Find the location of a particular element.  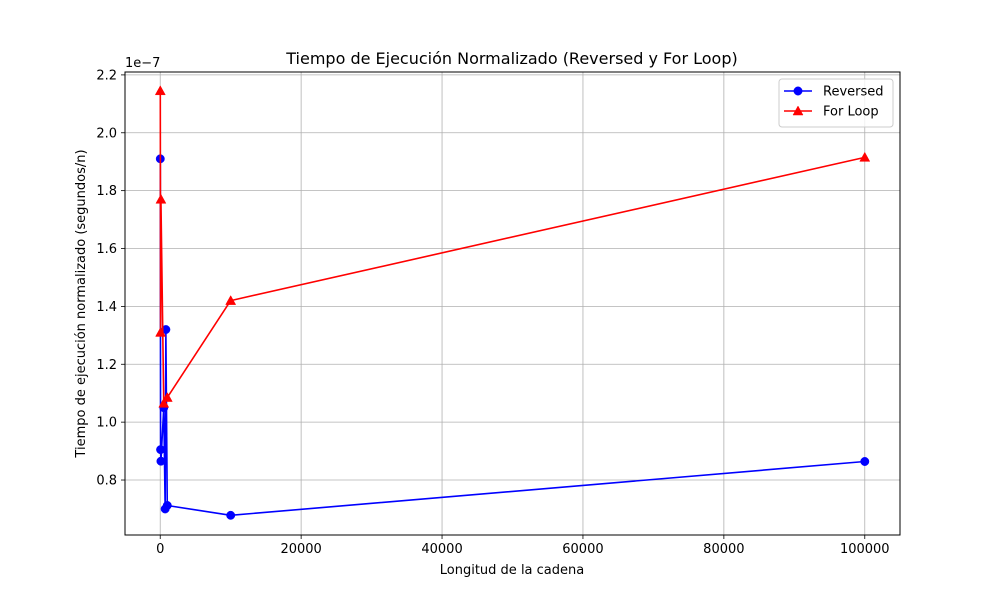

x-axis-label: Longitud de la cadena is located at coordinates (512, 570).